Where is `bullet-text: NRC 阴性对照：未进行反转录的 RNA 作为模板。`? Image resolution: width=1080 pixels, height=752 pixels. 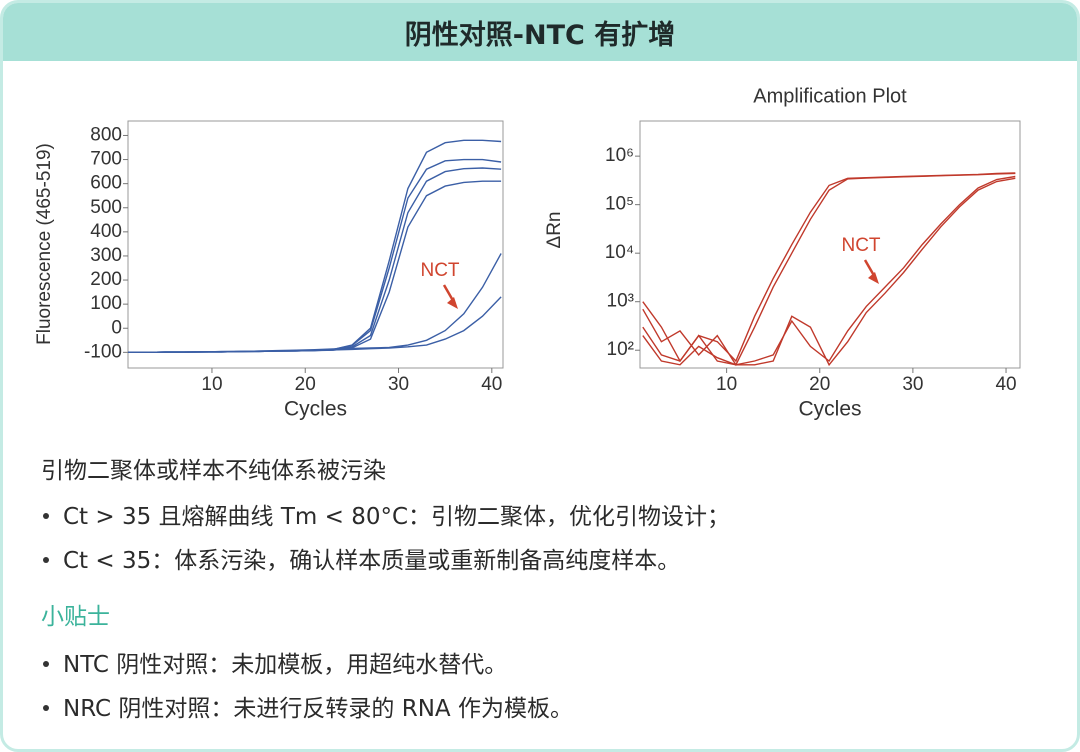
bullet-text: NRC 阴性对照：未进行反转录的 RNA 作为模板。 is located at coordinates (318, 709).